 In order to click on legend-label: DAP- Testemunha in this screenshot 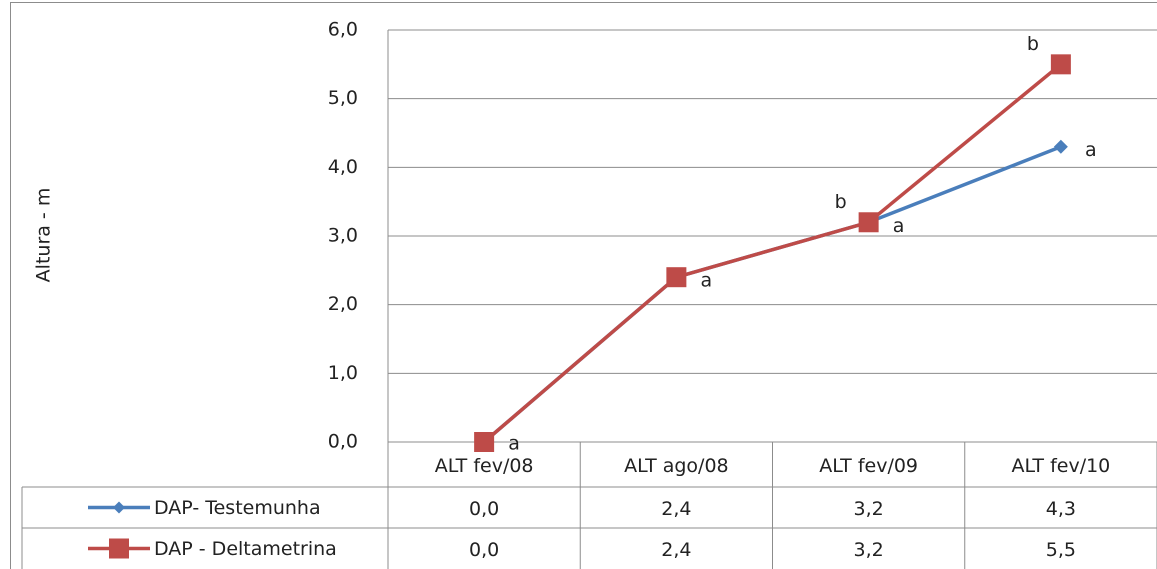, I will do `click(237, 508)`.